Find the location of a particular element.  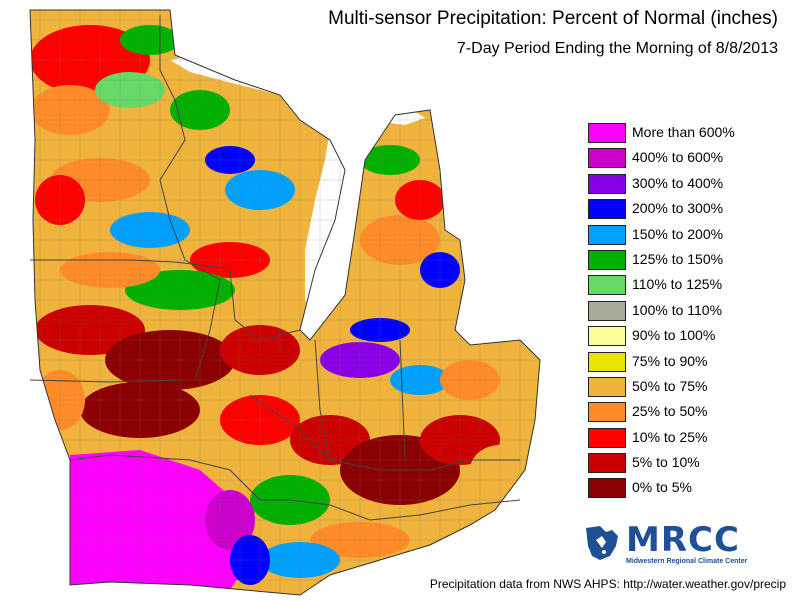

legend-label: More than 600% is located at coordinates (683, 132).